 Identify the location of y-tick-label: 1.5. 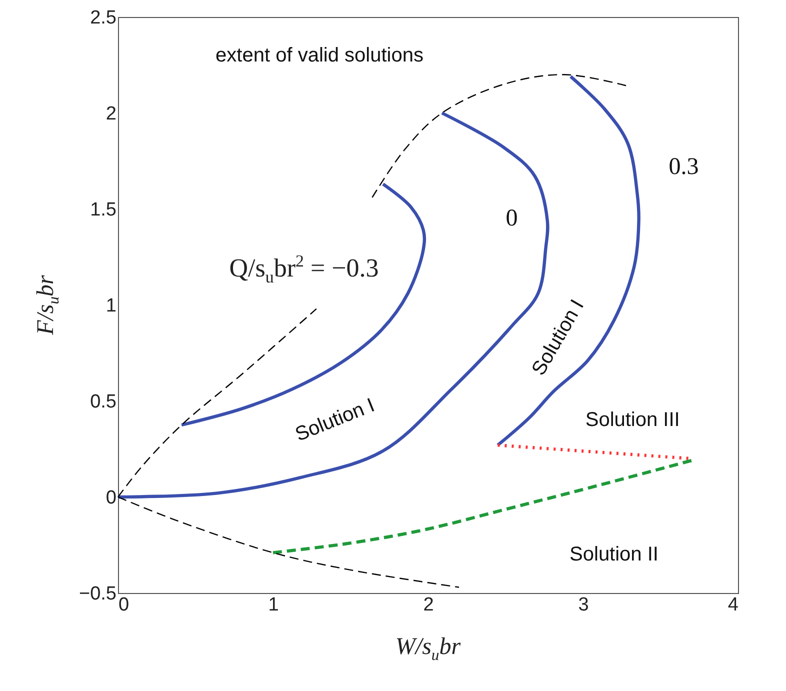
(103, 210).